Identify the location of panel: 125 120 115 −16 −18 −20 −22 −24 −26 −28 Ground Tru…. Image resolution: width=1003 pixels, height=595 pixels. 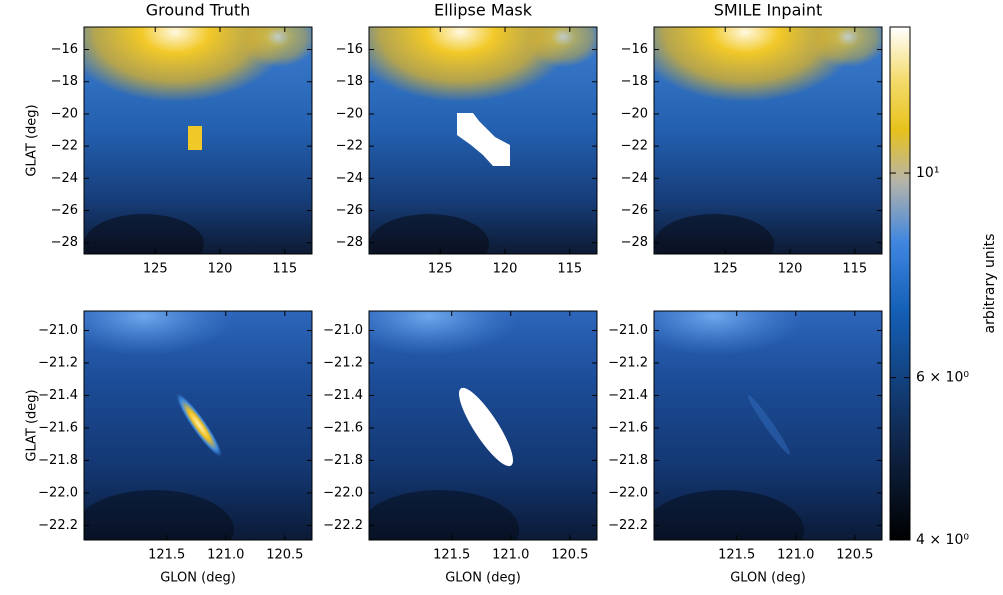
(169, 139).